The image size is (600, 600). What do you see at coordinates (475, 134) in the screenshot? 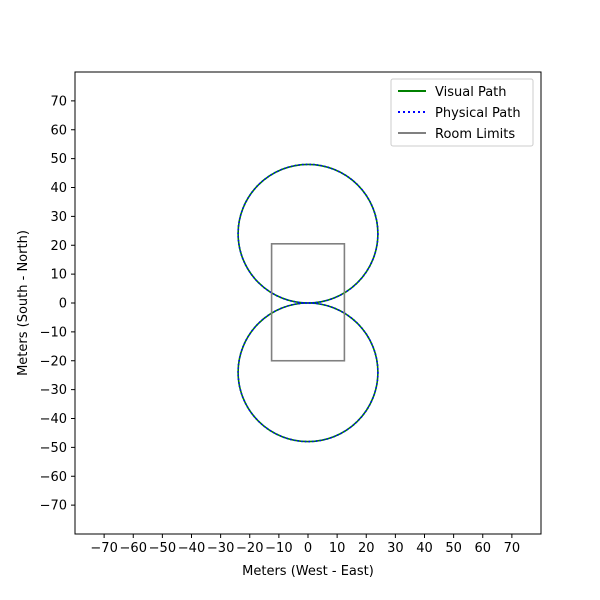
I see `legend-label-room-limits: Room Limits` at bounding box center [475, 134].